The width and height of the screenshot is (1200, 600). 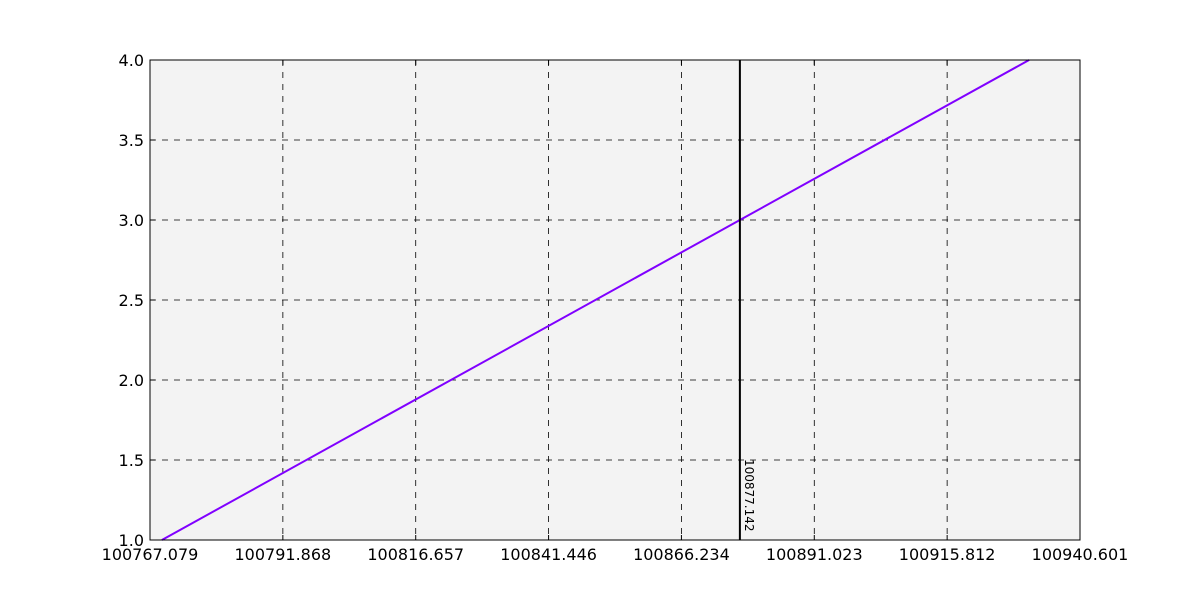 I want to click on x-tick-label: 100841.446, so click(x=548, y=554).